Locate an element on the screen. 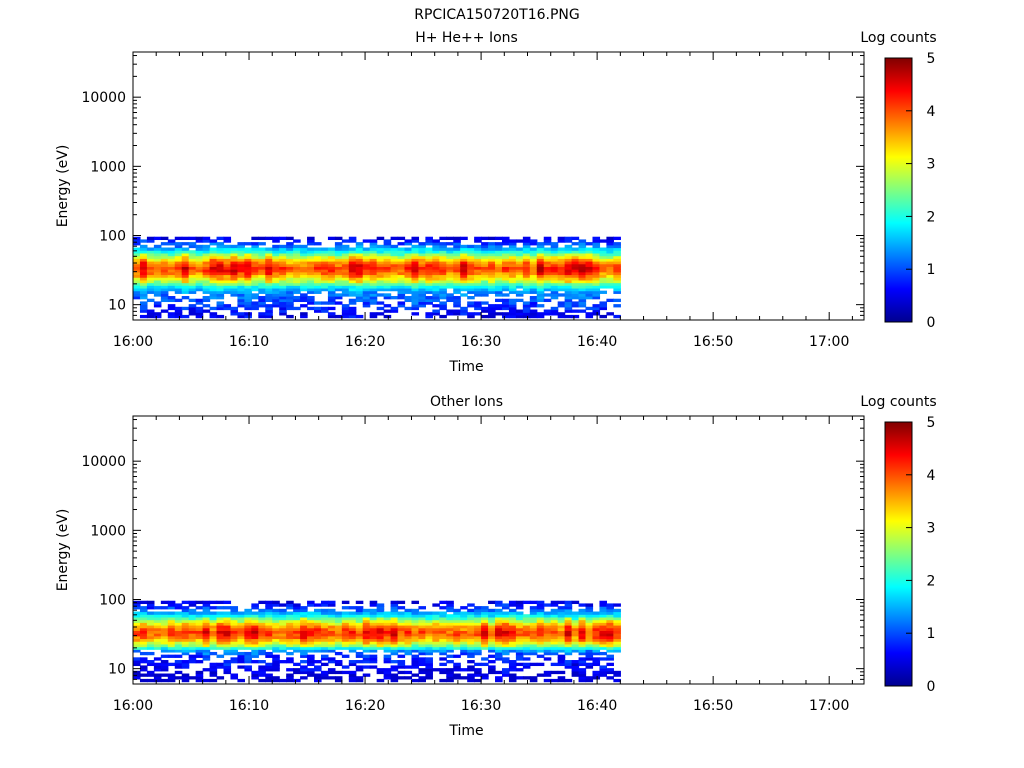 The width and height of the screenshot is (1024, 768). colorbar-tick-label: 4 is located at coordinates (931, 112).